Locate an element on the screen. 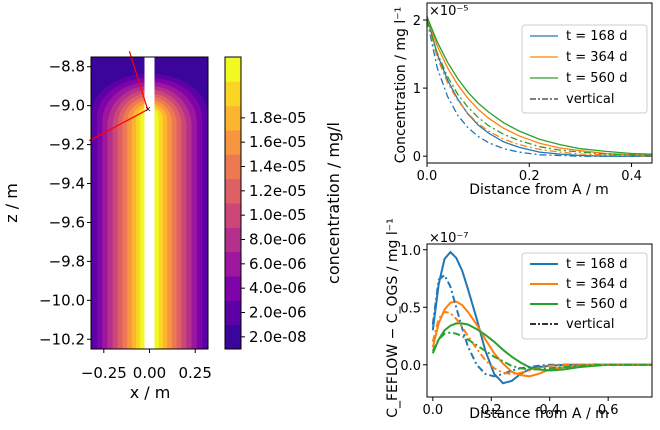 This screenshot has width=660, height=430. plot2-y-tick-label: 0.5 is located at coordinates (410, 308).